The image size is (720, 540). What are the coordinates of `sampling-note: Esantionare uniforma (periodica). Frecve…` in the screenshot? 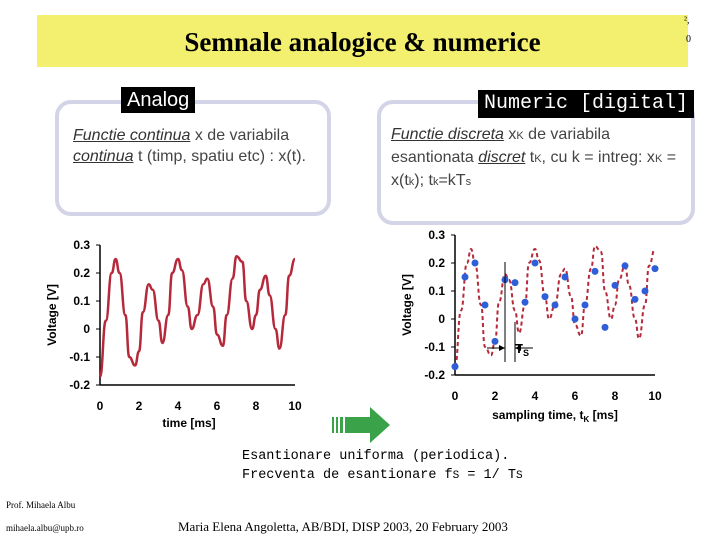 It's located at (382, 466).